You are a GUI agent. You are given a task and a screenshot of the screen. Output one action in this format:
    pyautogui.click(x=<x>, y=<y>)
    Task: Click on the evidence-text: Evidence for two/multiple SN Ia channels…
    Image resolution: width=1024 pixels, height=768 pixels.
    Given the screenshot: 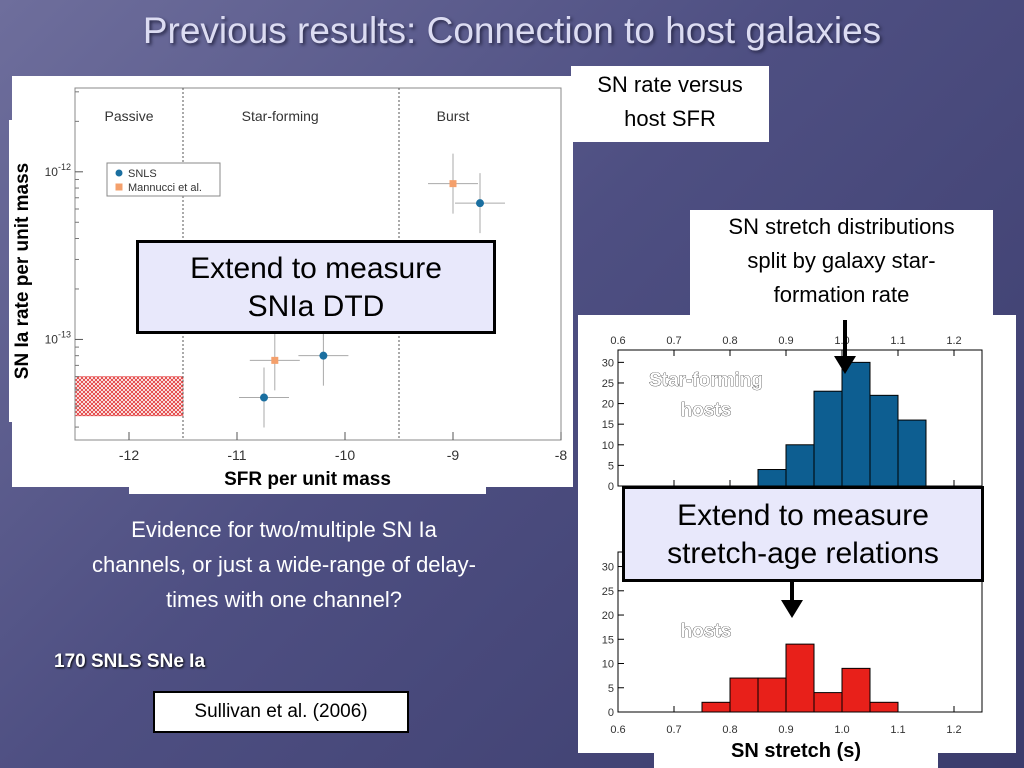 What is the action you would take?
    pyautogui.click(x=284, y=564)
    